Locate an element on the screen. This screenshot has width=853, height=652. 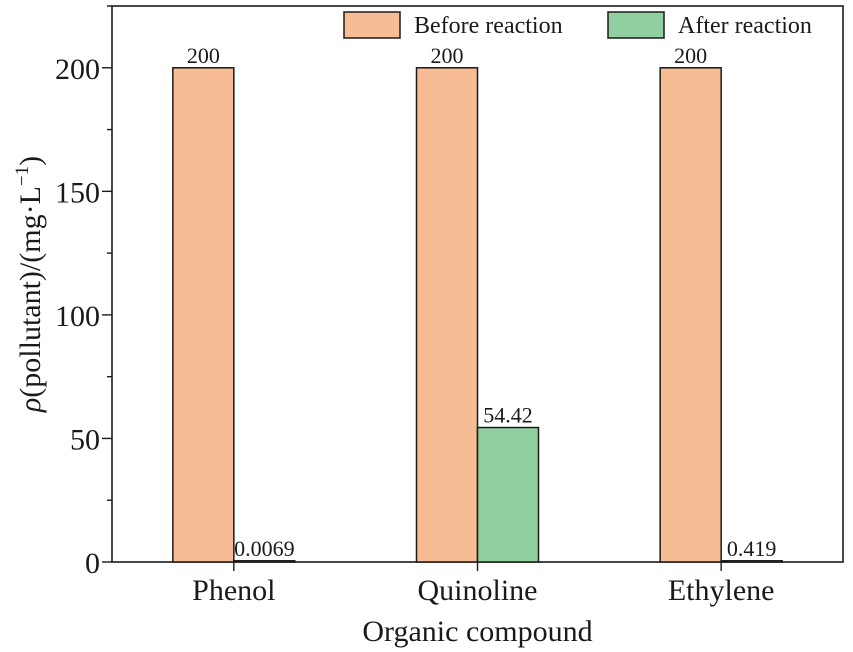
y-axis-title-symbol: ρ is located at coordinates (30, 405).